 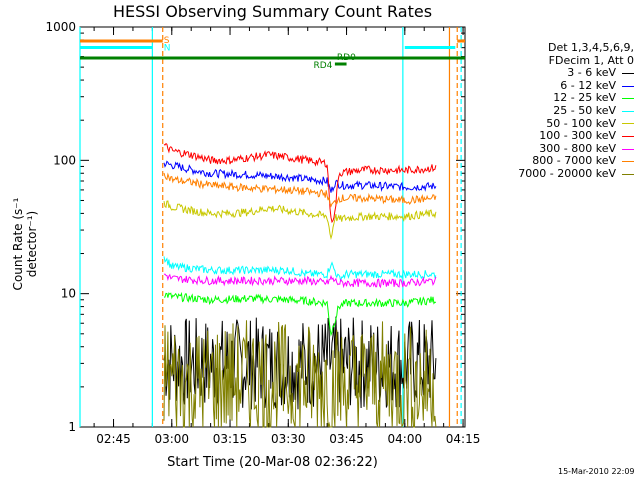 What do you see at coordinates (272, 462) in the screenshot?
I see `x-axis-label: Start Time (20-Mar-08 02:36:22)` at bounding box center [272, 462].